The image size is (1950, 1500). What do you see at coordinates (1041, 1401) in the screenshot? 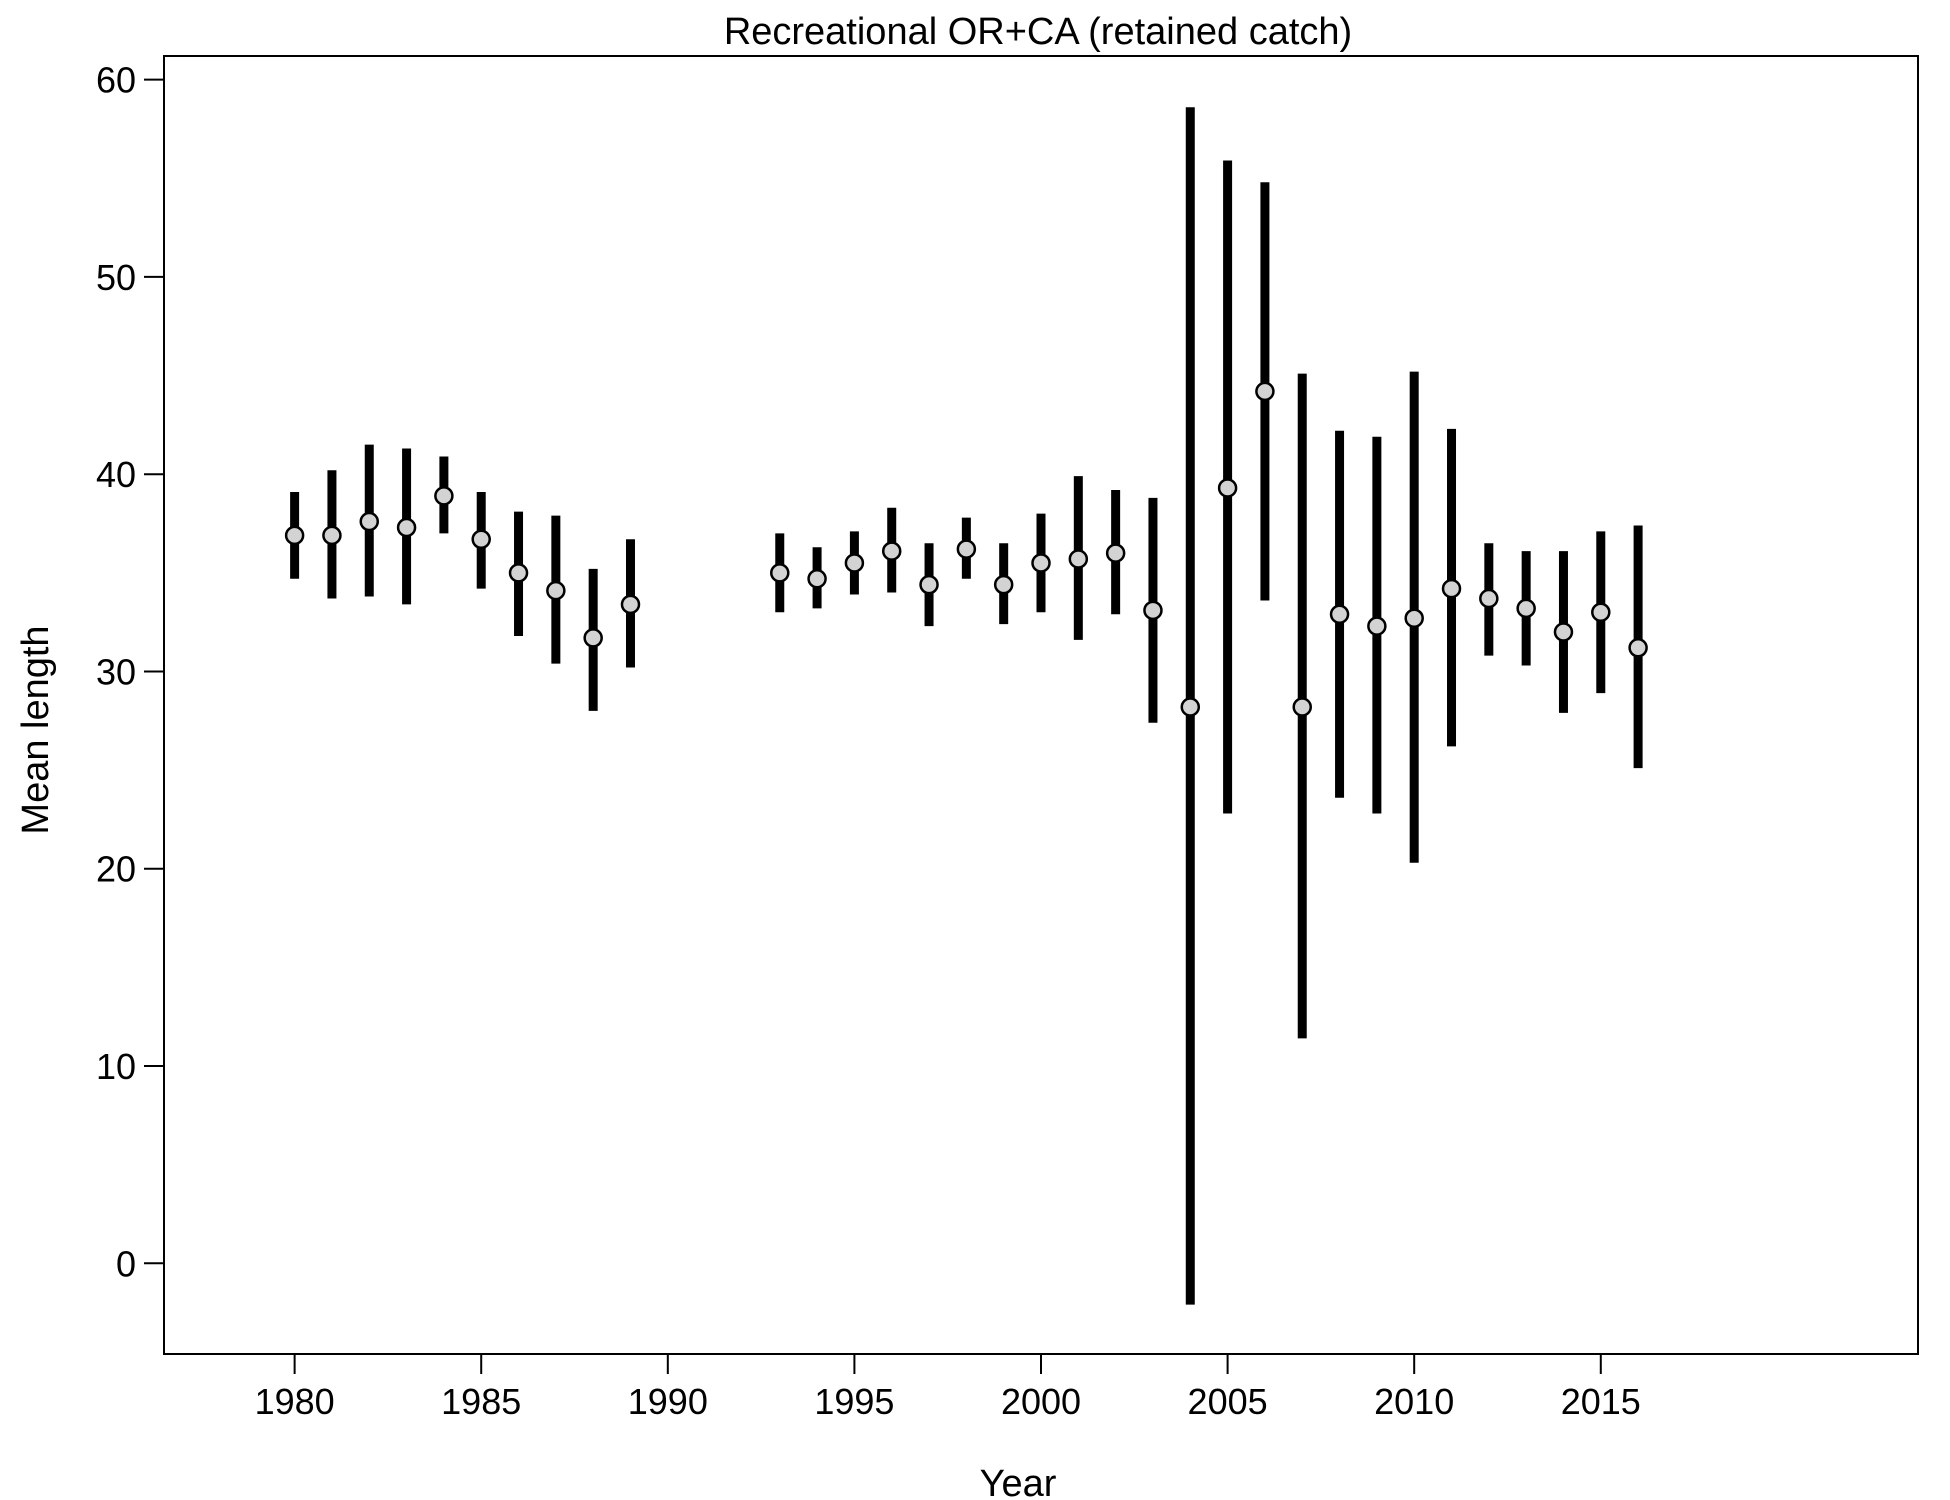
I see `x-tick-label: 2000` at bounding box center [1041, 1401].